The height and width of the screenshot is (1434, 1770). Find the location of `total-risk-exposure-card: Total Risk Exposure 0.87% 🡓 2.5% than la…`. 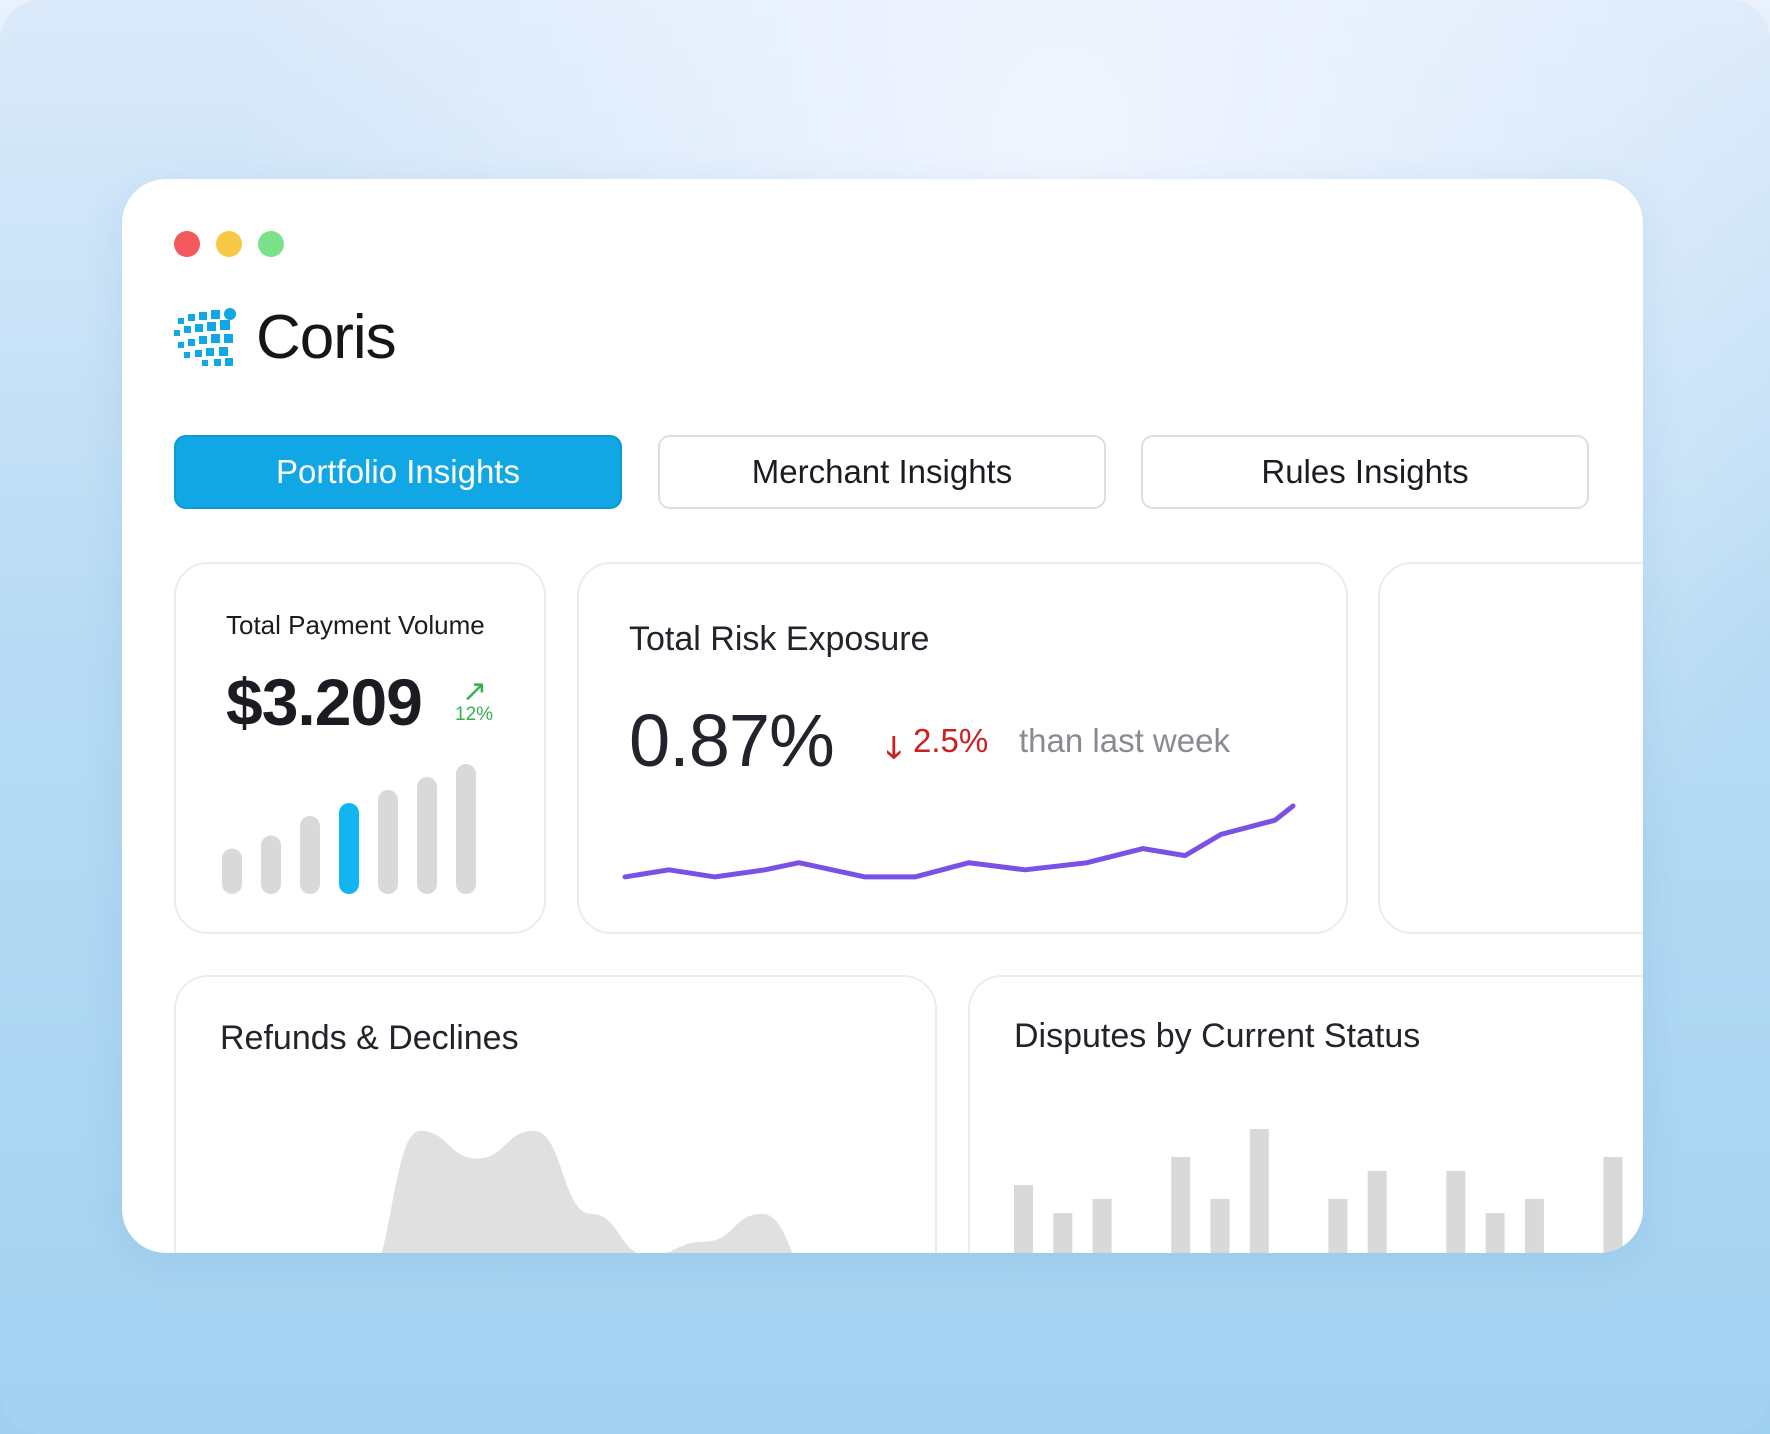

total-risk-exposure-card: Total Risk Exposure 0.87% 🡓 2.5% than la… is located at coordinates (962, 748).